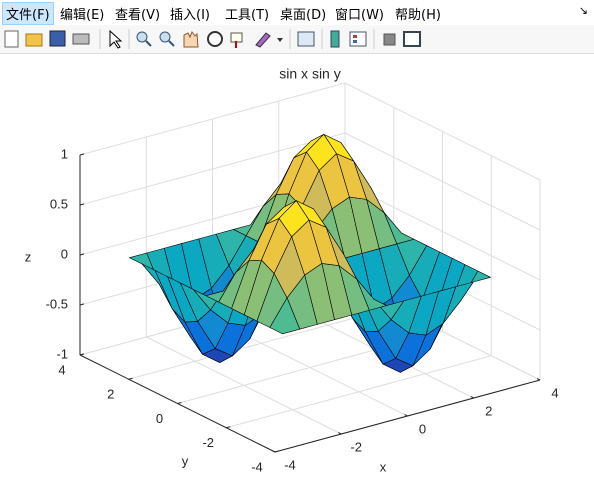 This screenshot has width=594, height=500. What do you see at coordinates (82, 15) in the screenshot?
I see `menu-item: 编辑(E)` at bounding box center [82, 15].